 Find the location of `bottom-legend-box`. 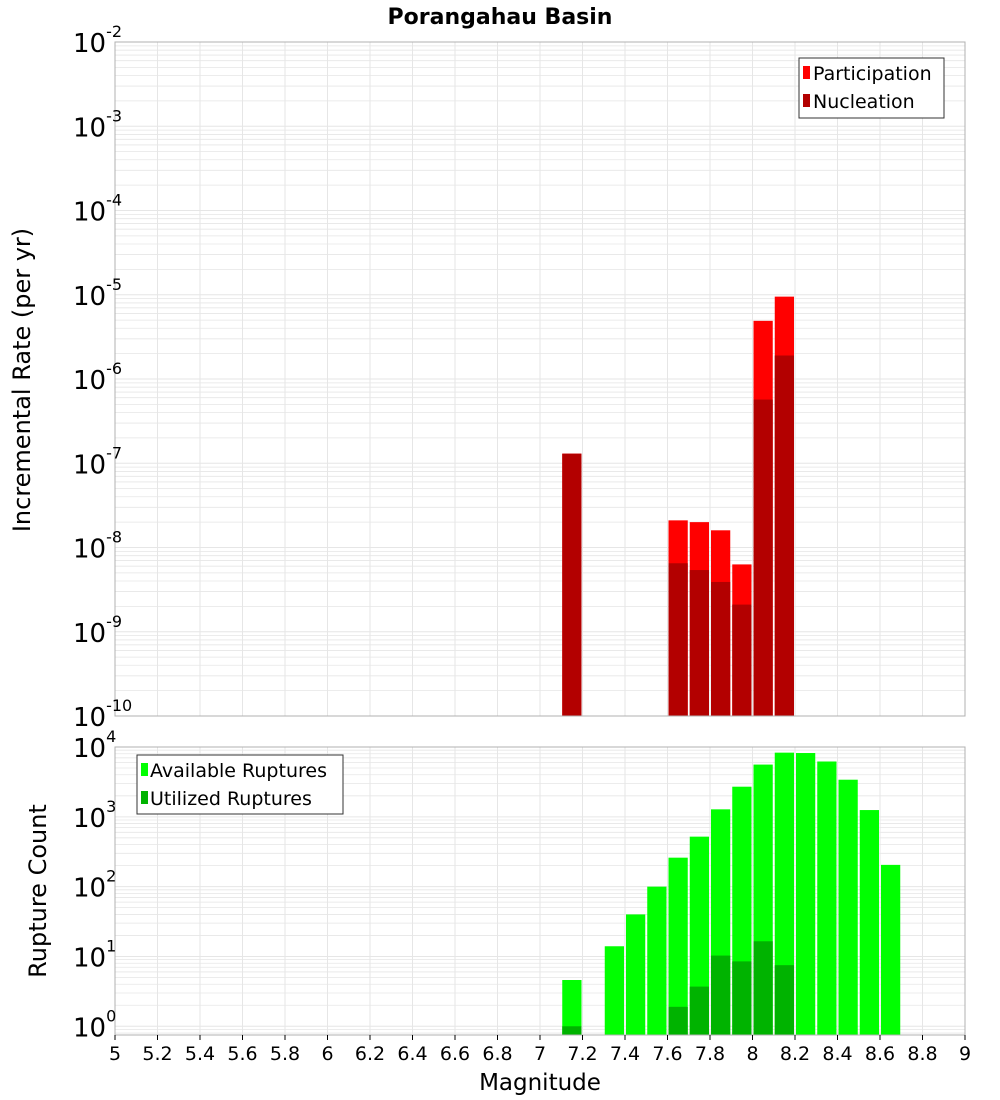

bottom-legend-box is located at coordinates (240, 784).